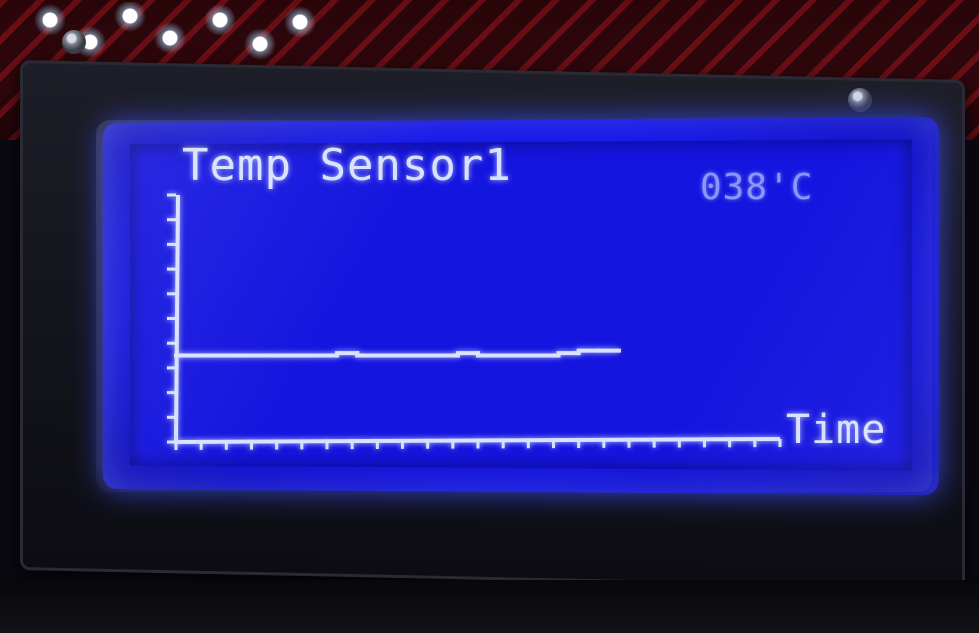 The width and height of the screenshot is (979, 633). What do you see at coordinates (347, 166) in the screenshot?
I see `sensor-title: Temp Sensor1` at bounding box center [347, 166].